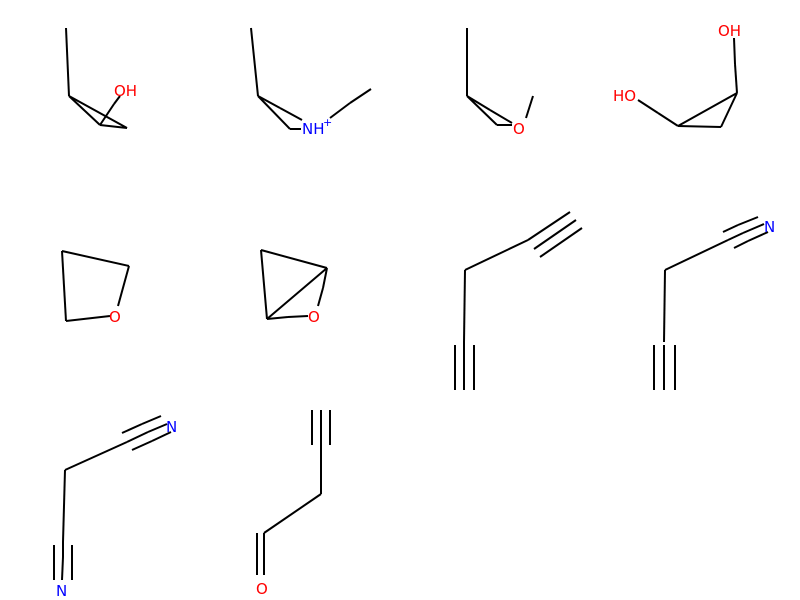 The width and height of the screenshot is (800, 600). What do you see at coordinates (101, 78) in the screenshot?
I see `molecule-methyl-cyclopropanol: OH` at bounding box center [101, 78].